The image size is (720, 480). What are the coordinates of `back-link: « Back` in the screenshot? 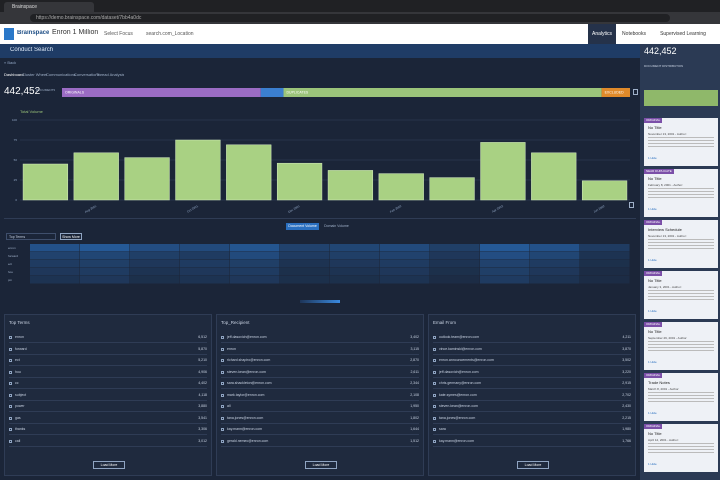 It's located at (10, 62).